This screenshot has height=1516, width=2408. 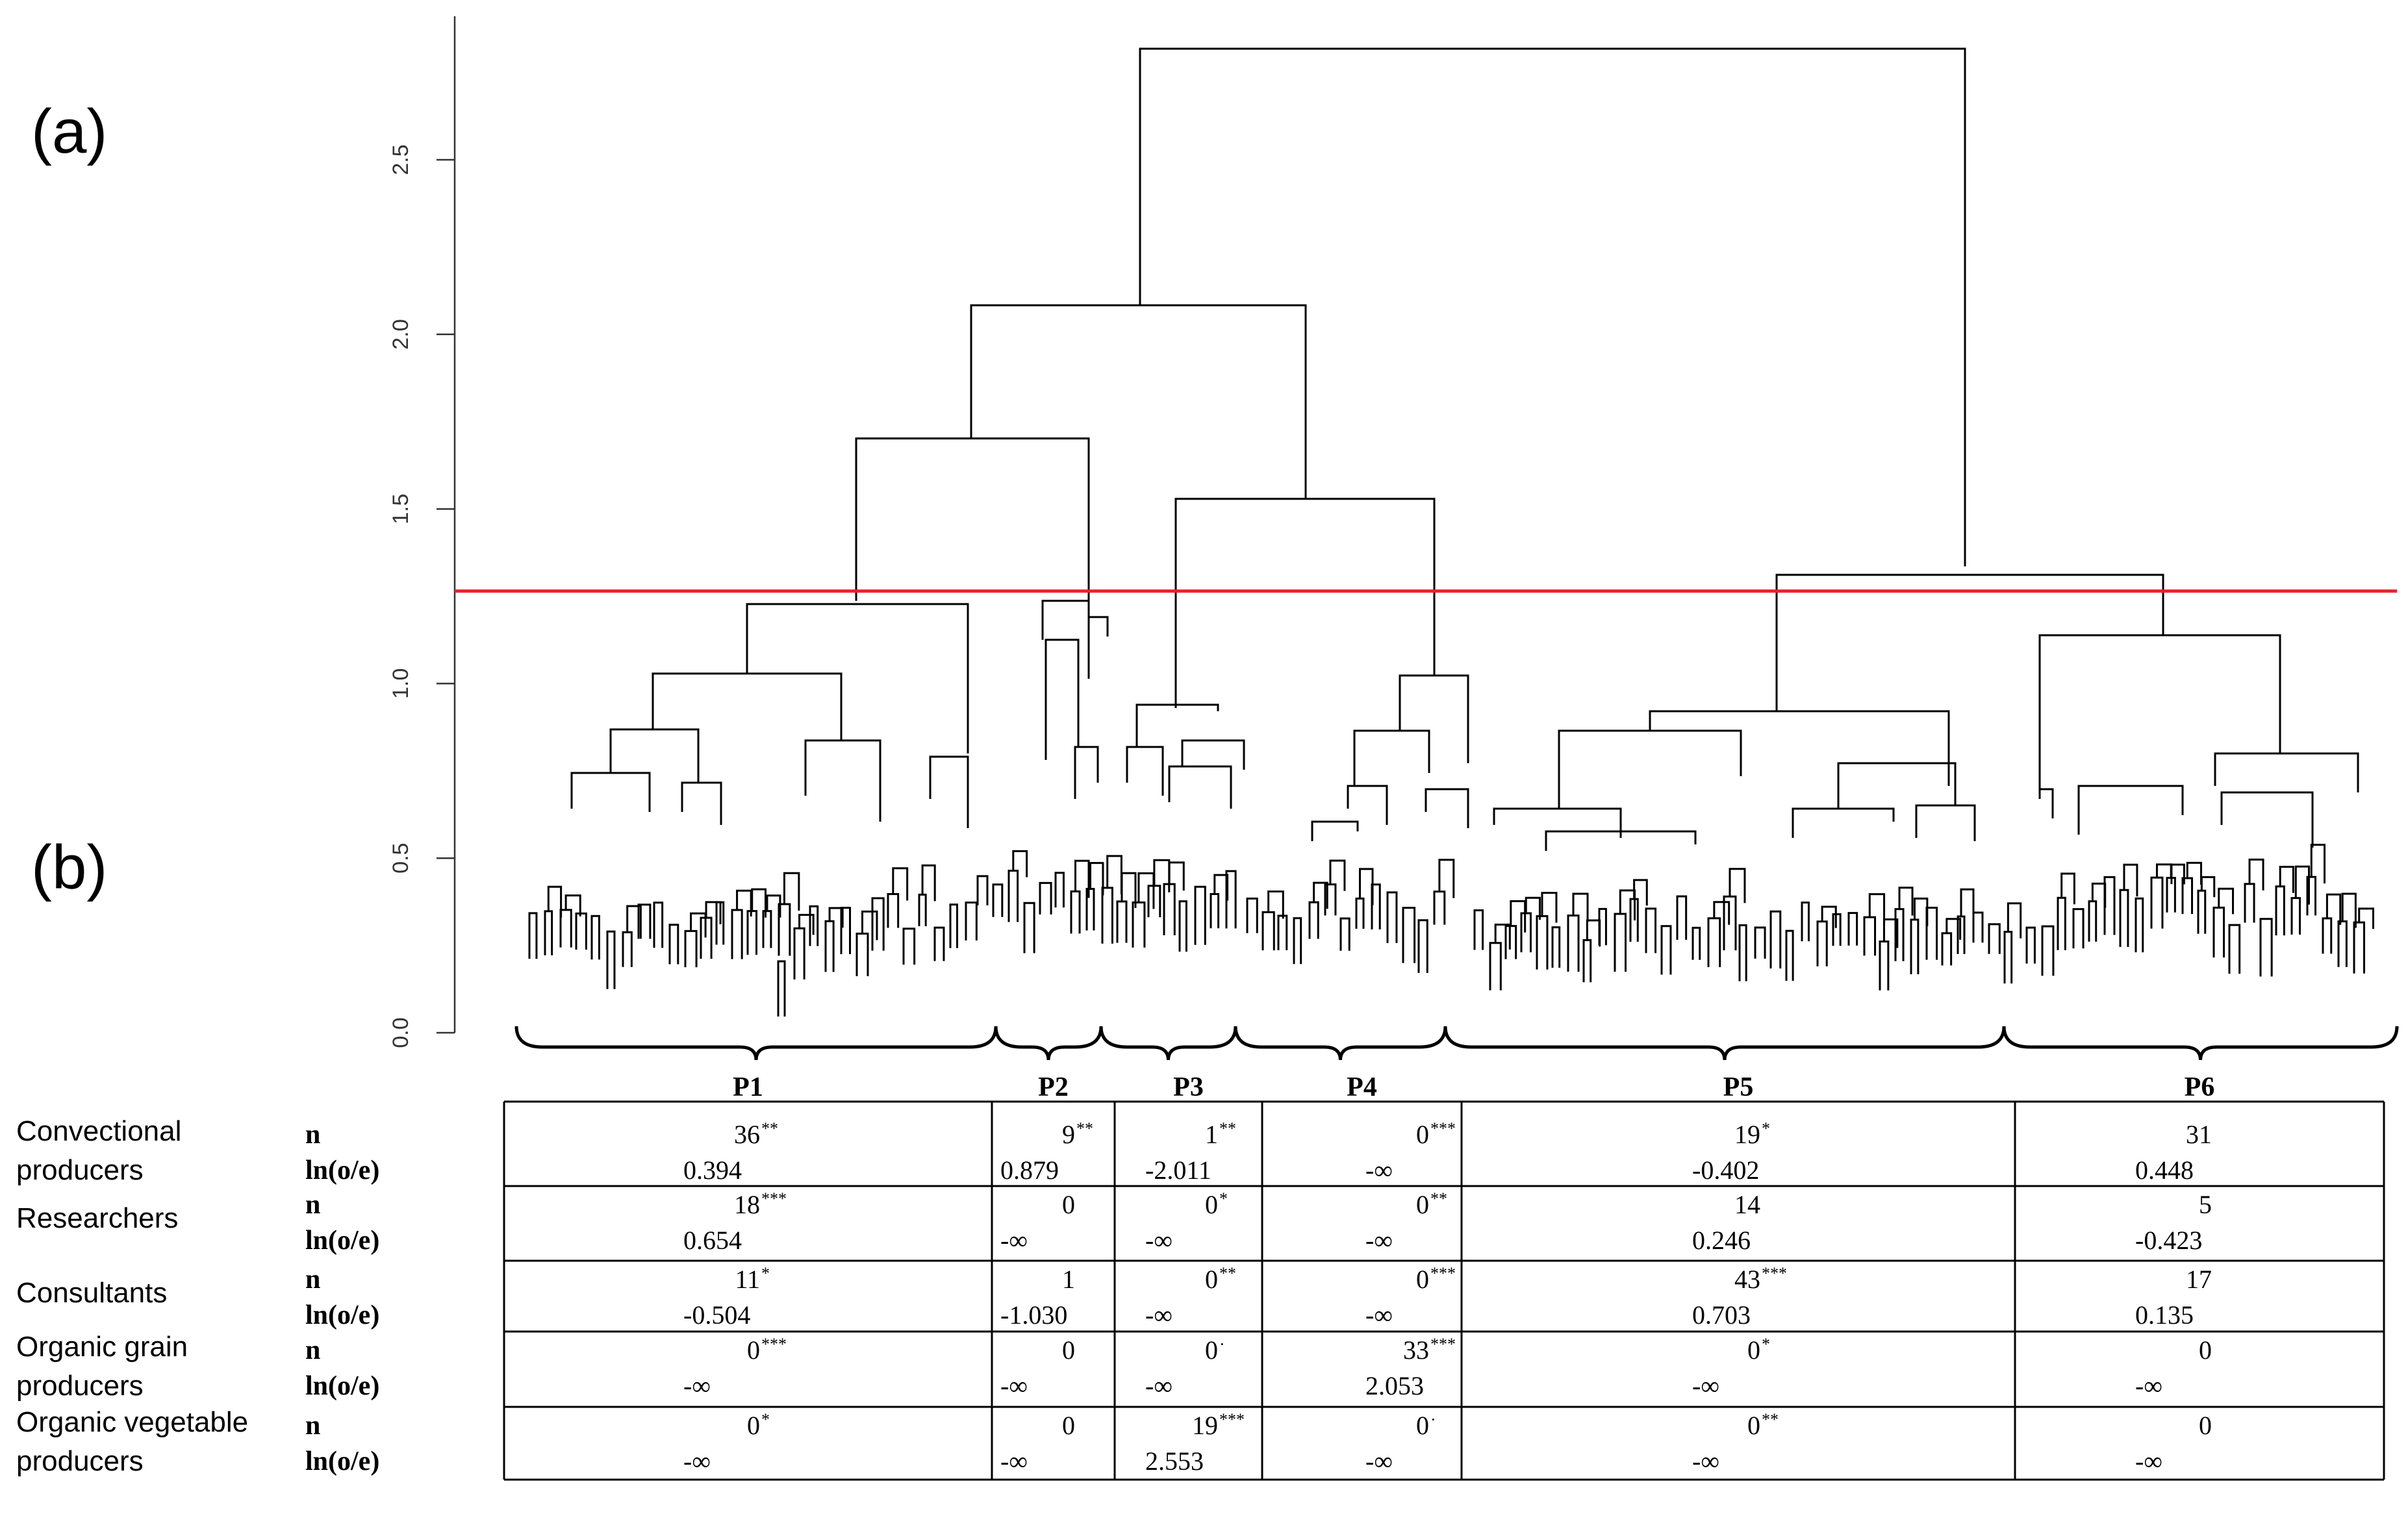 I want to click on ln-value: -2.011, so click(x=1178, y=1171).